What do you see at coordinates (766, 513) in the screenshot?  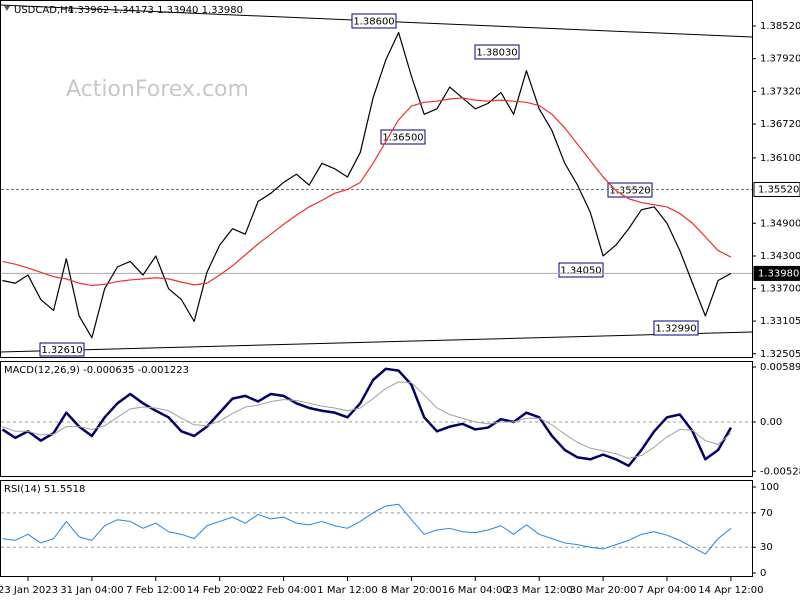 I see `y-tick-label: 70` at bounding box center [766, 513].